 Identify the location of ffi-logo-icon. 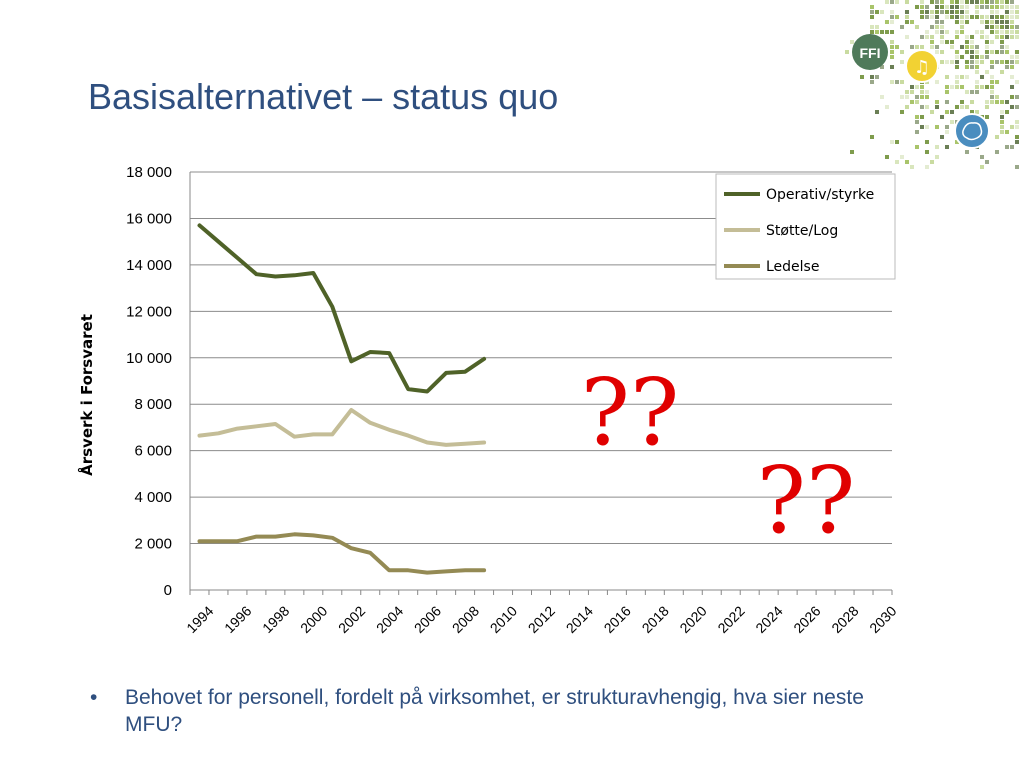
(870, 52).